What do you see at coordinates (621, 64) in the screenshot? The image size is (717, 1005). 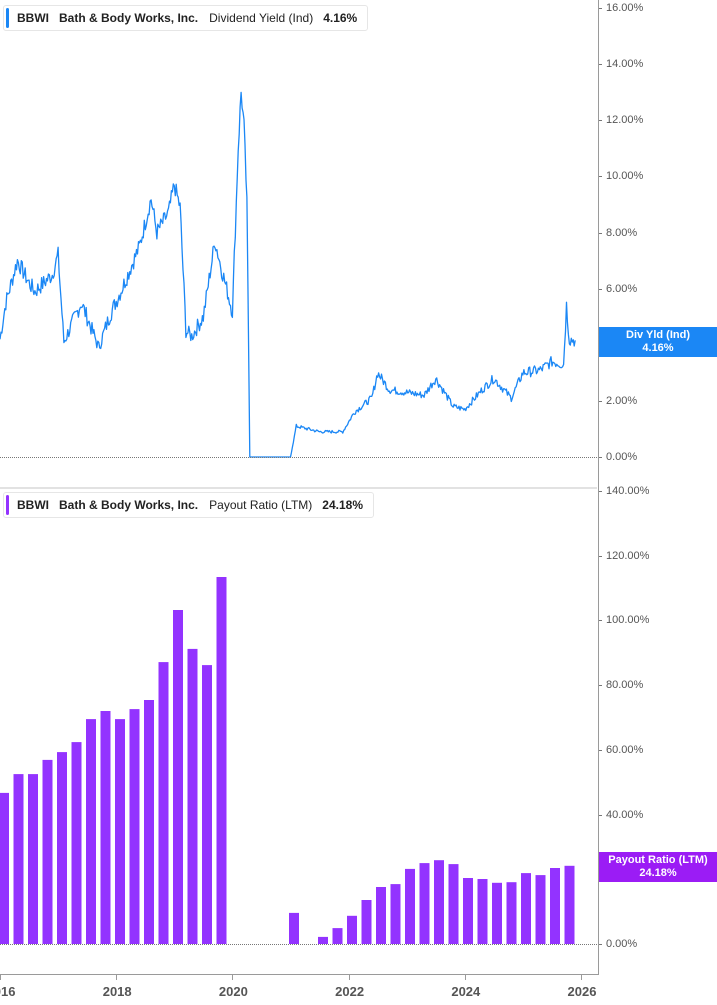 I see `y-tick-label: 14.00%` at bounding box center [621, 64].